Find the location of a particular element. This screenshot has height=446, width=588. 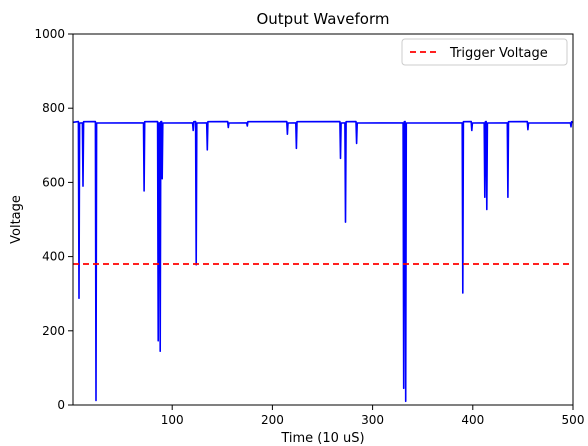

legend: Trigger Voltage is located at coordinates (484, 52).